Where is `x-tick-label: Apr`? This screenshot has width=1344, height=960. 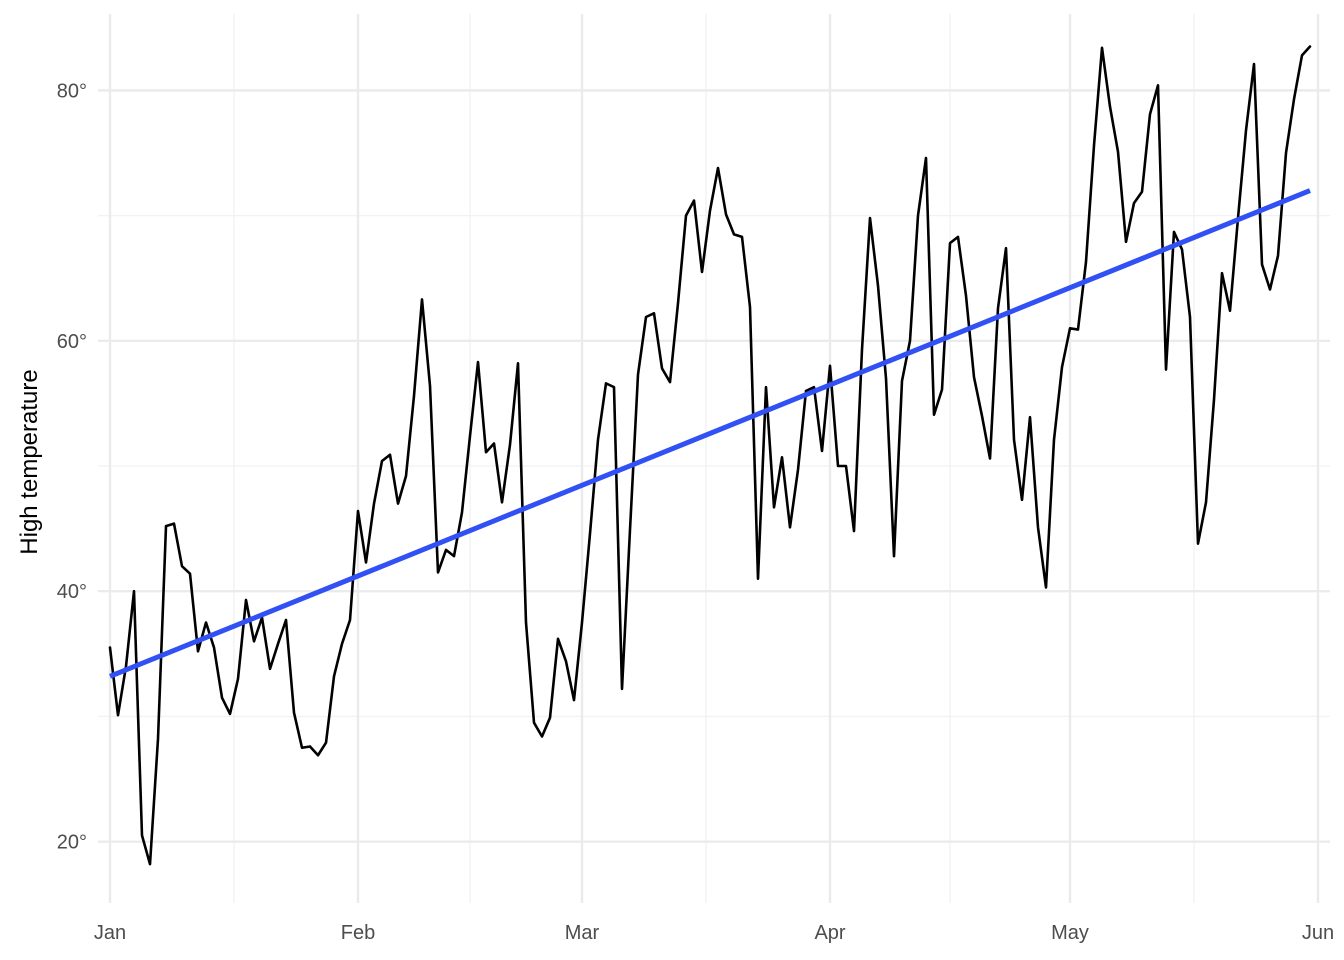
x-tick-label: Apr is located at coordinates (829, 933).